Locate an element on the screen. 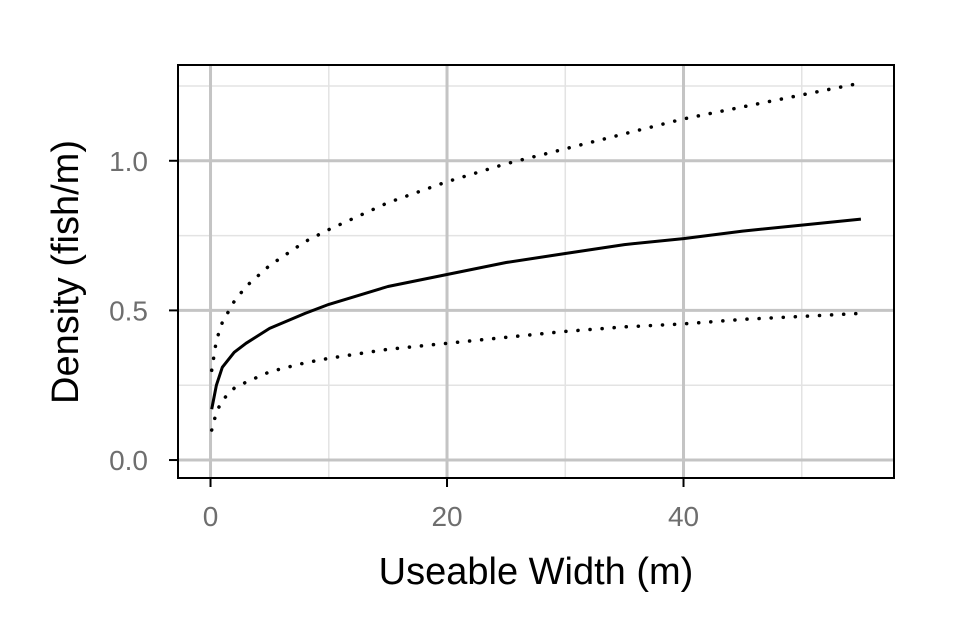 Image resolution: width=960 pixels, height=633 pixels. y-axis-ticks: 0.0 0.5 1.0 is located at coordinates (143, 311).